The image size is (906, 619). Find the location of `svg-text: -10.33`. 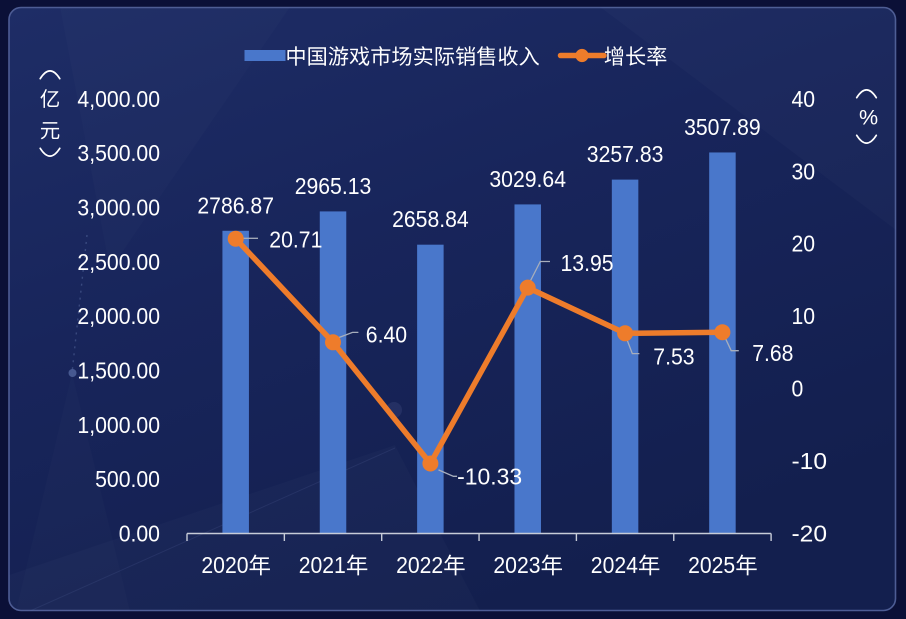

svg-text: -10.33 is located at coordinates (489, 477).